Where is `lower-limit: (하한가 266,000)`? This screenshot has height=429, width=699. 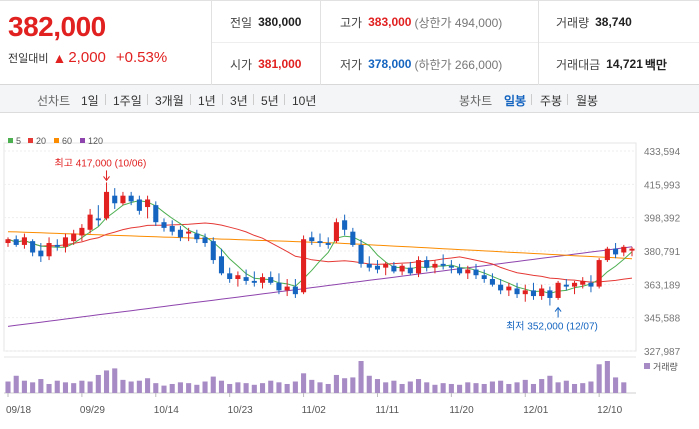
lower-limit: (하한가 266,000) is located at coordinates (458, 64).